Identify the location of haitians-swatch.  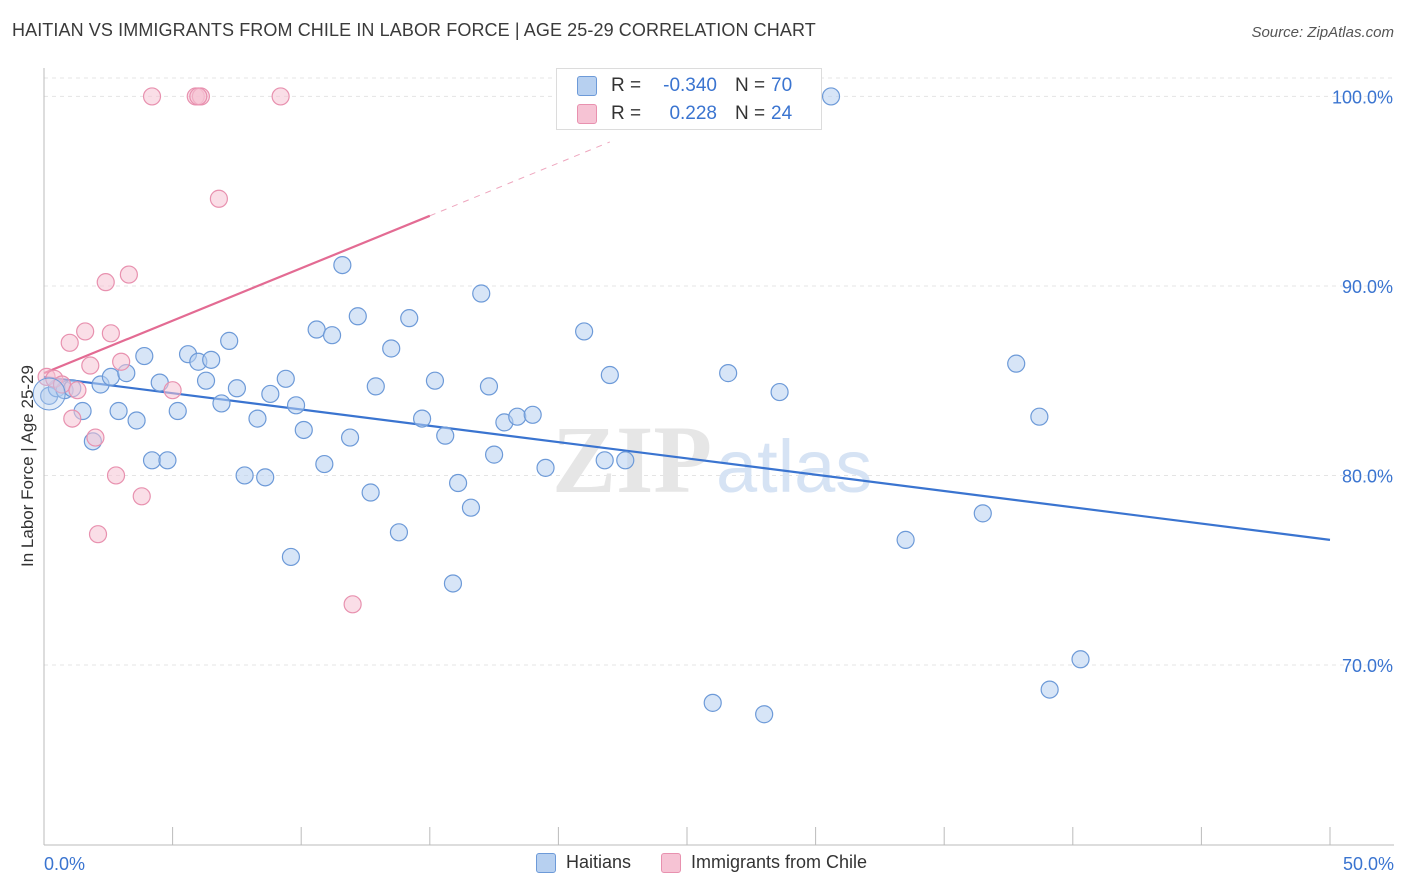
(587, 86).